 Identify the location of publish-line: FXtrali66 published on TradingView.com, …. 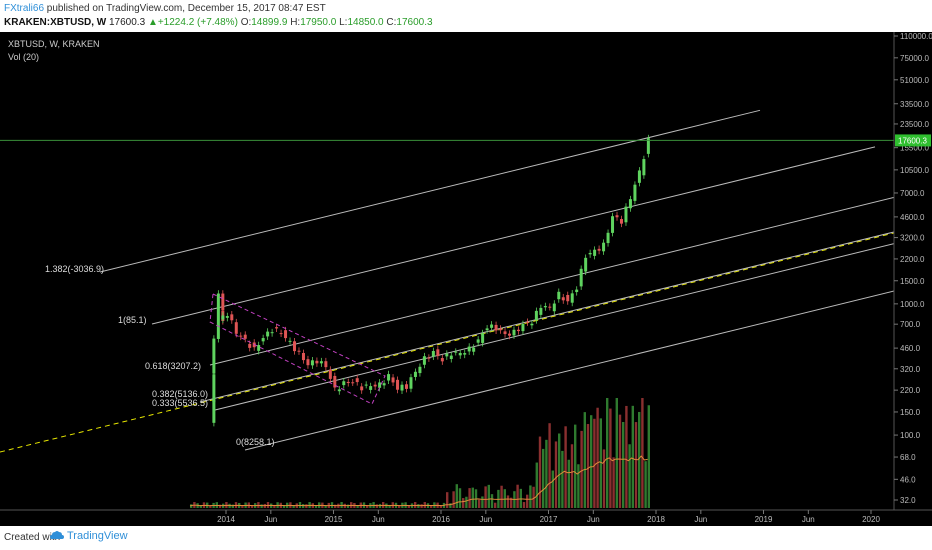
(165, 8).